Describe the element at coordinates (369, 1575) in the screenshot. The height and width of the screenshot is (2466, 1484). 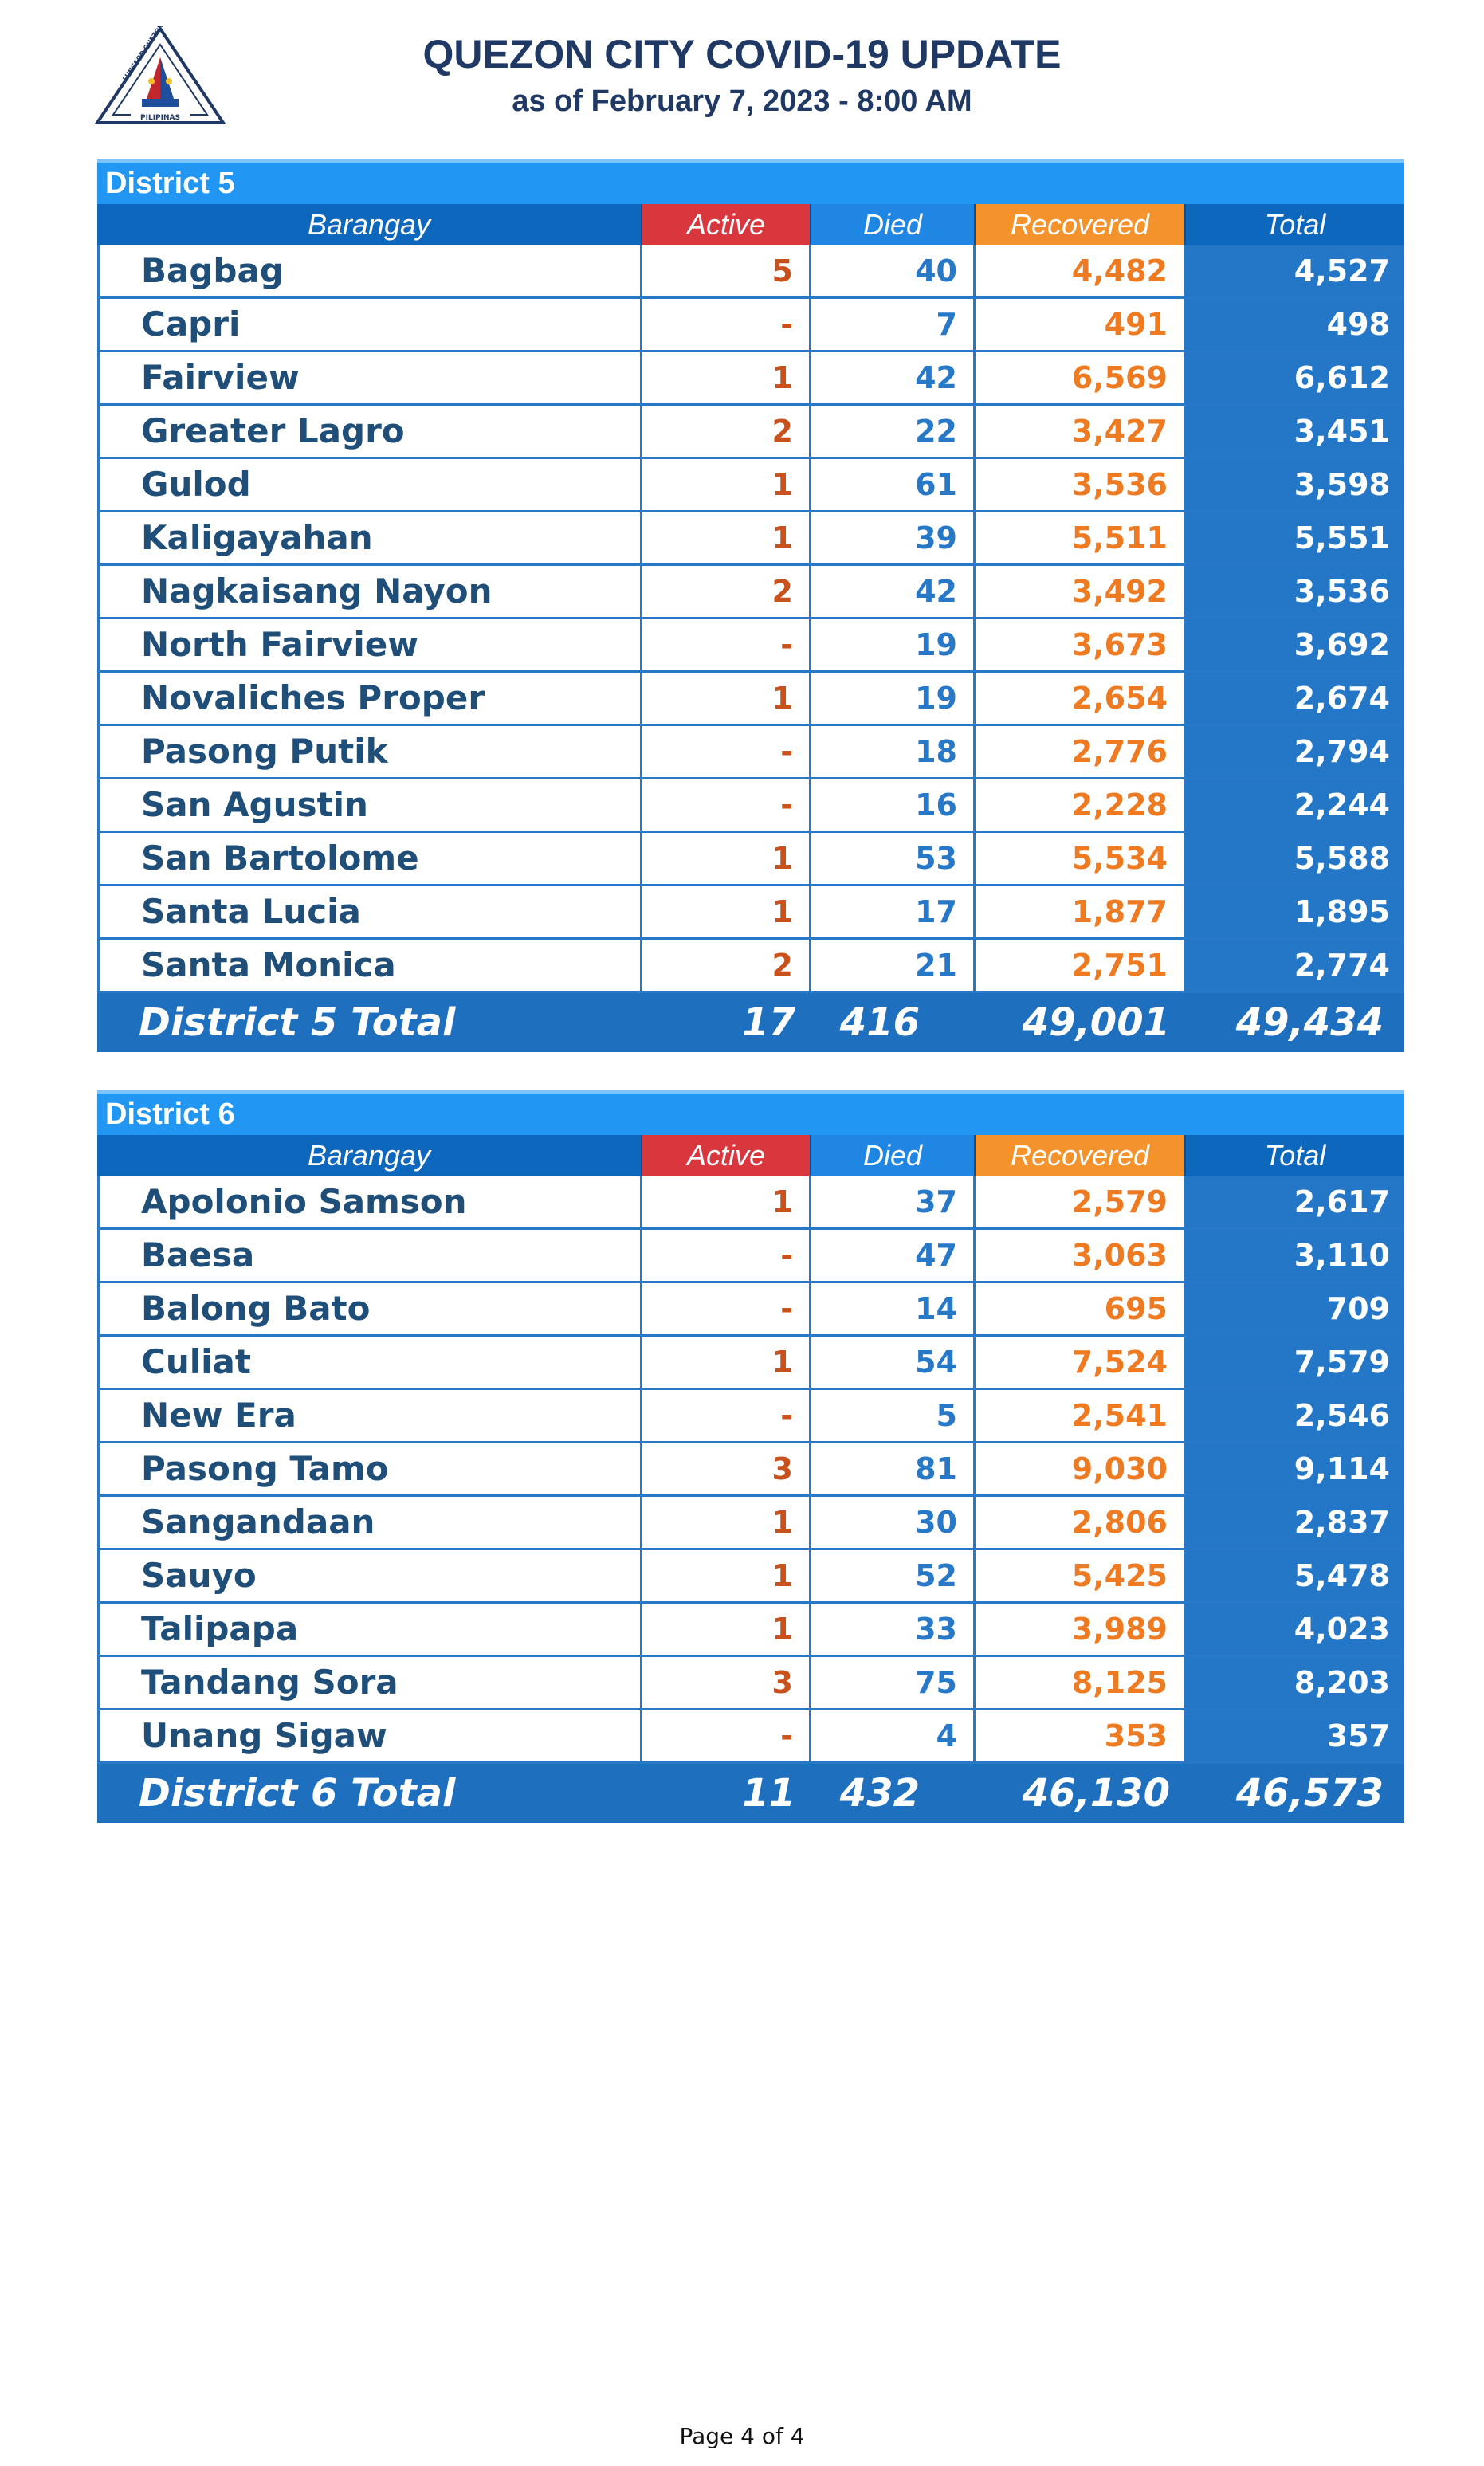
I see `barangay-cell: Sauyo` at that location.